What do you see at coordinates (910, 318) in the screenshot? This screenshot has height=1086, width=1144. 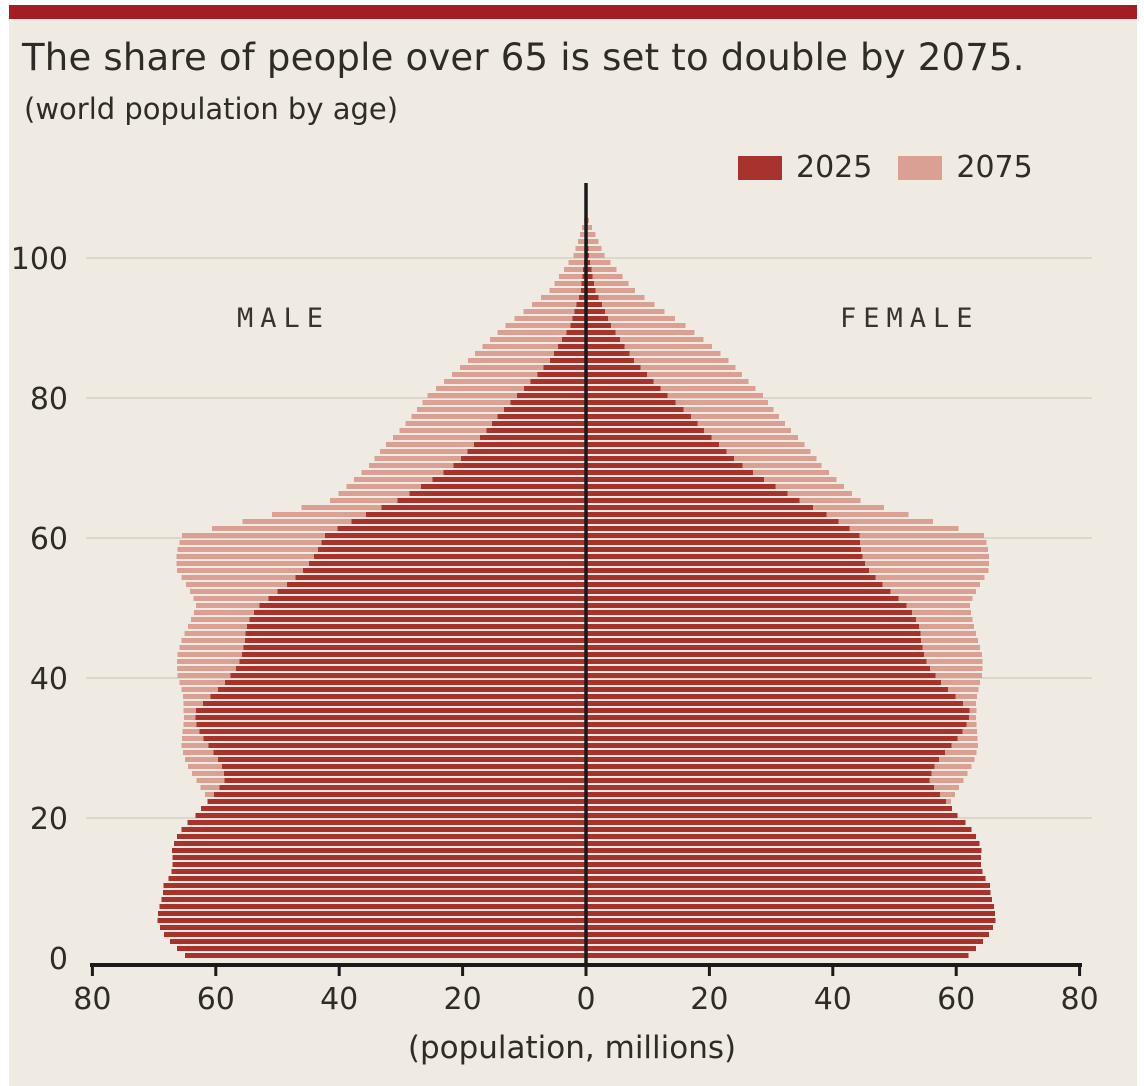 I see `female-side-label: FEMALE` at bounding box center [910, 318].